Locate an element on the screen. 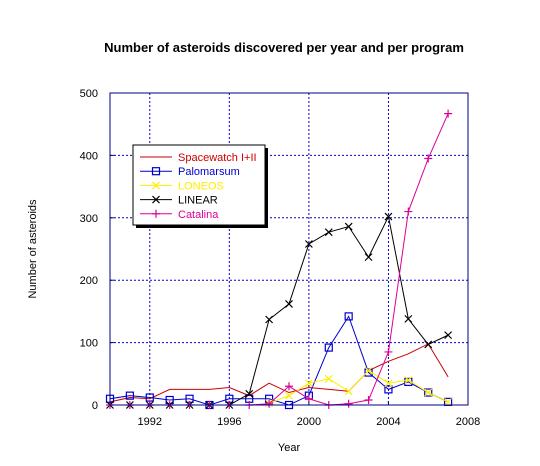  legend-label: Palomarsum is located at coordinates (209, 172).